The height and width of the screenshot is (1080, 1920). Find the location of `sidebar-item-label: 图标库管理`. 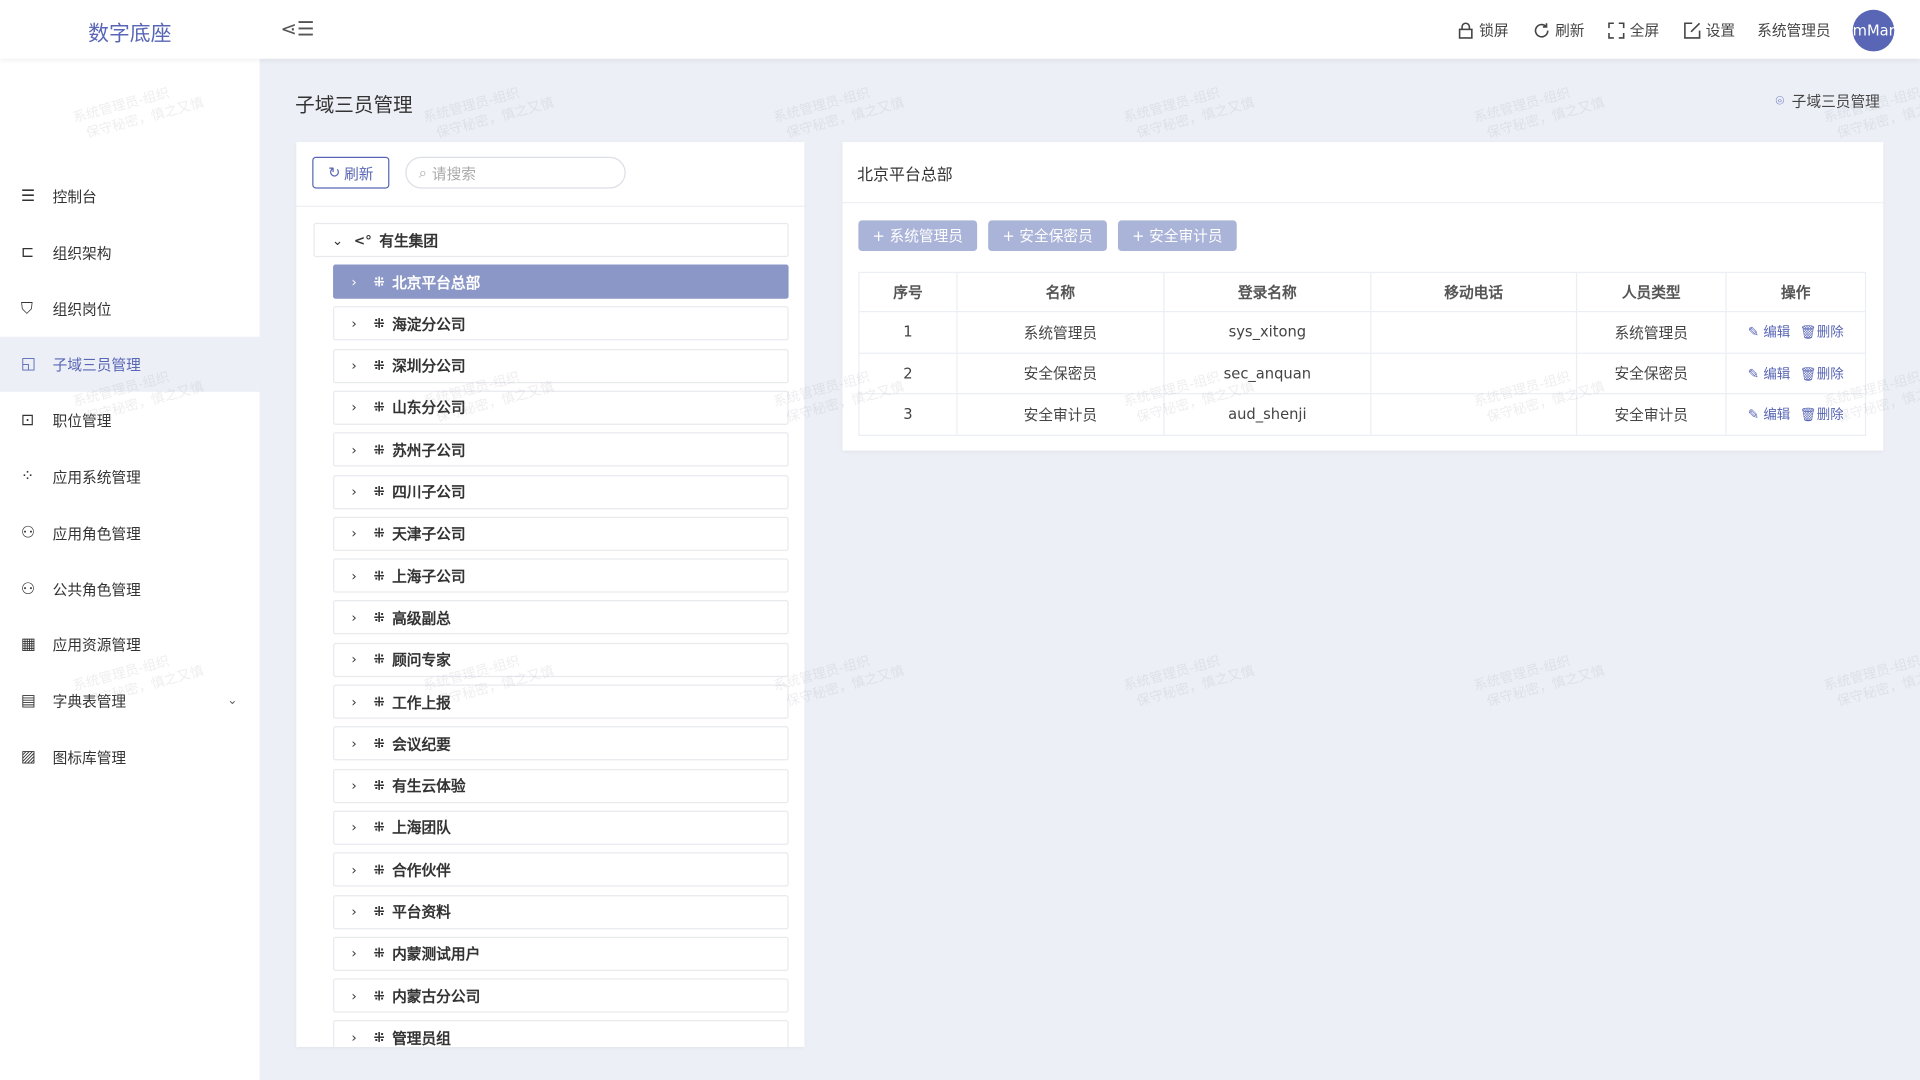

sidebar-item-label: 图标库管理 is located at coordinates (89, 758).